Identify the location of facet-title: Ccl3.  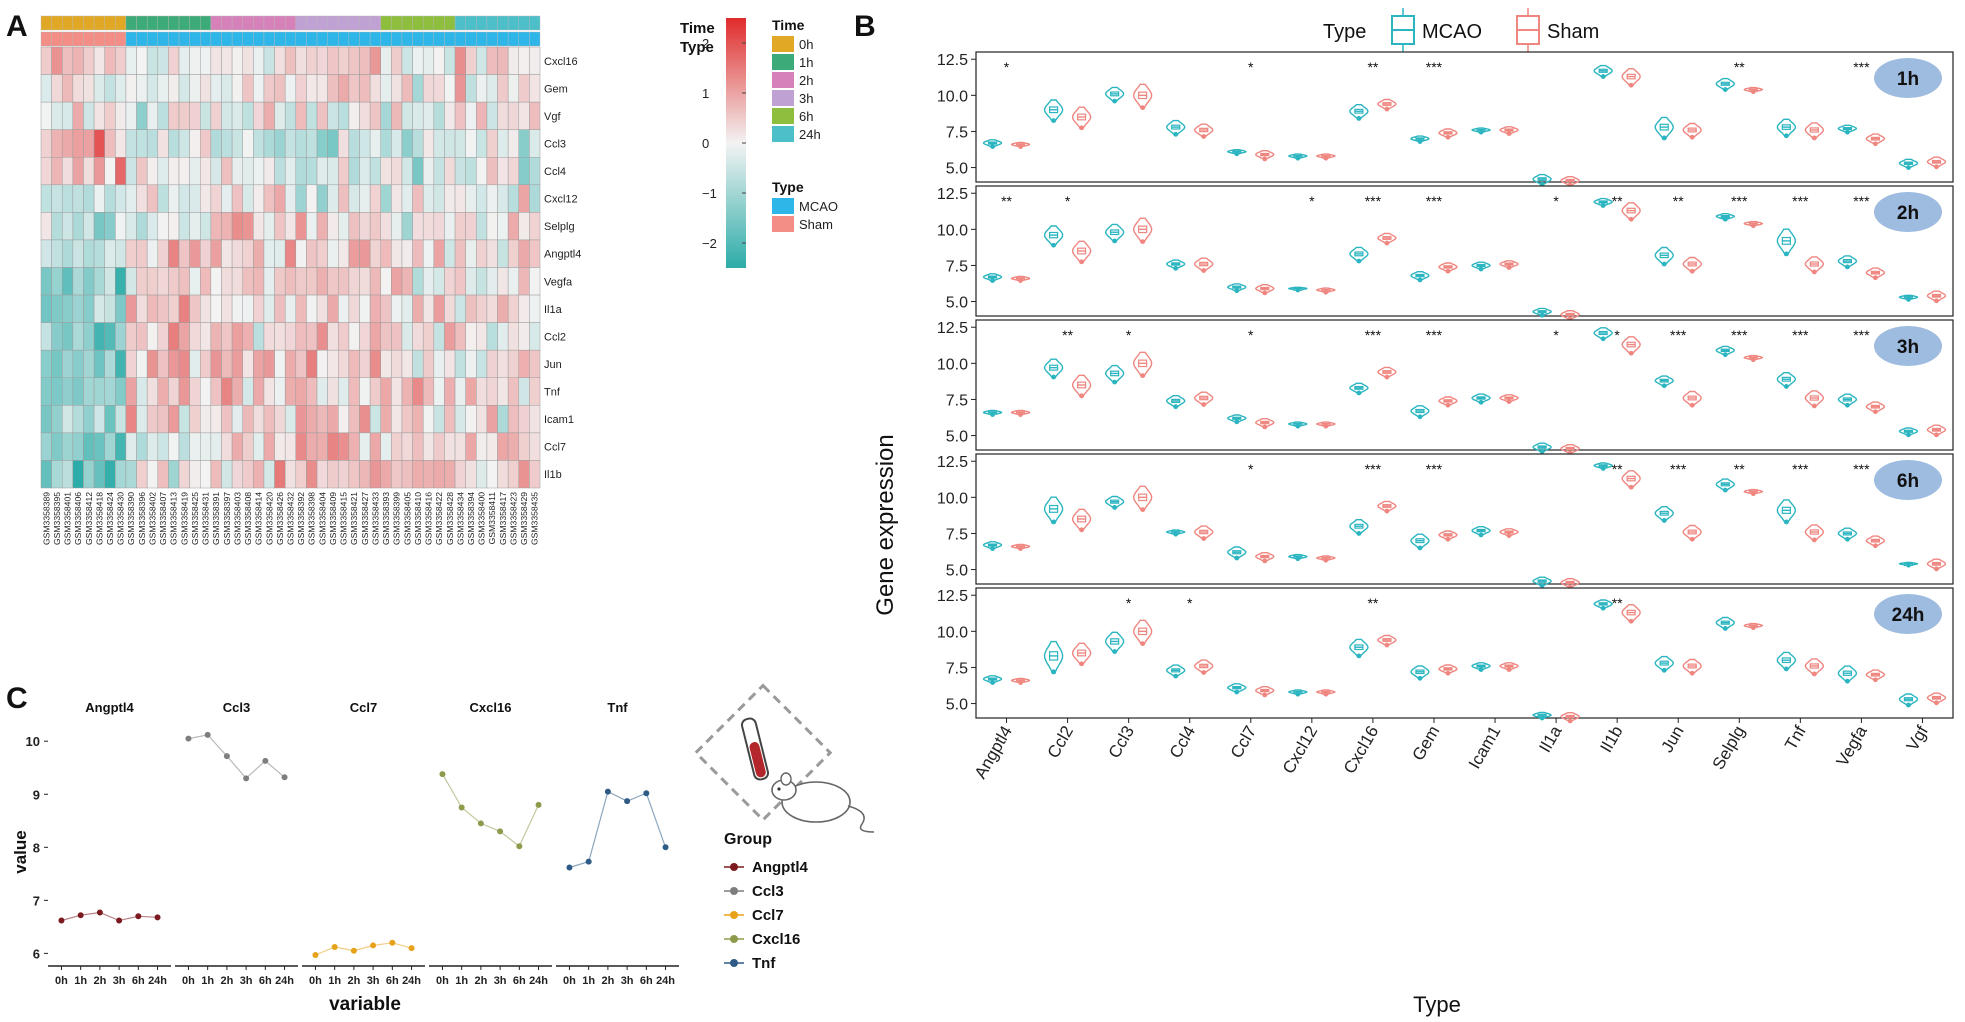
(236, 707).